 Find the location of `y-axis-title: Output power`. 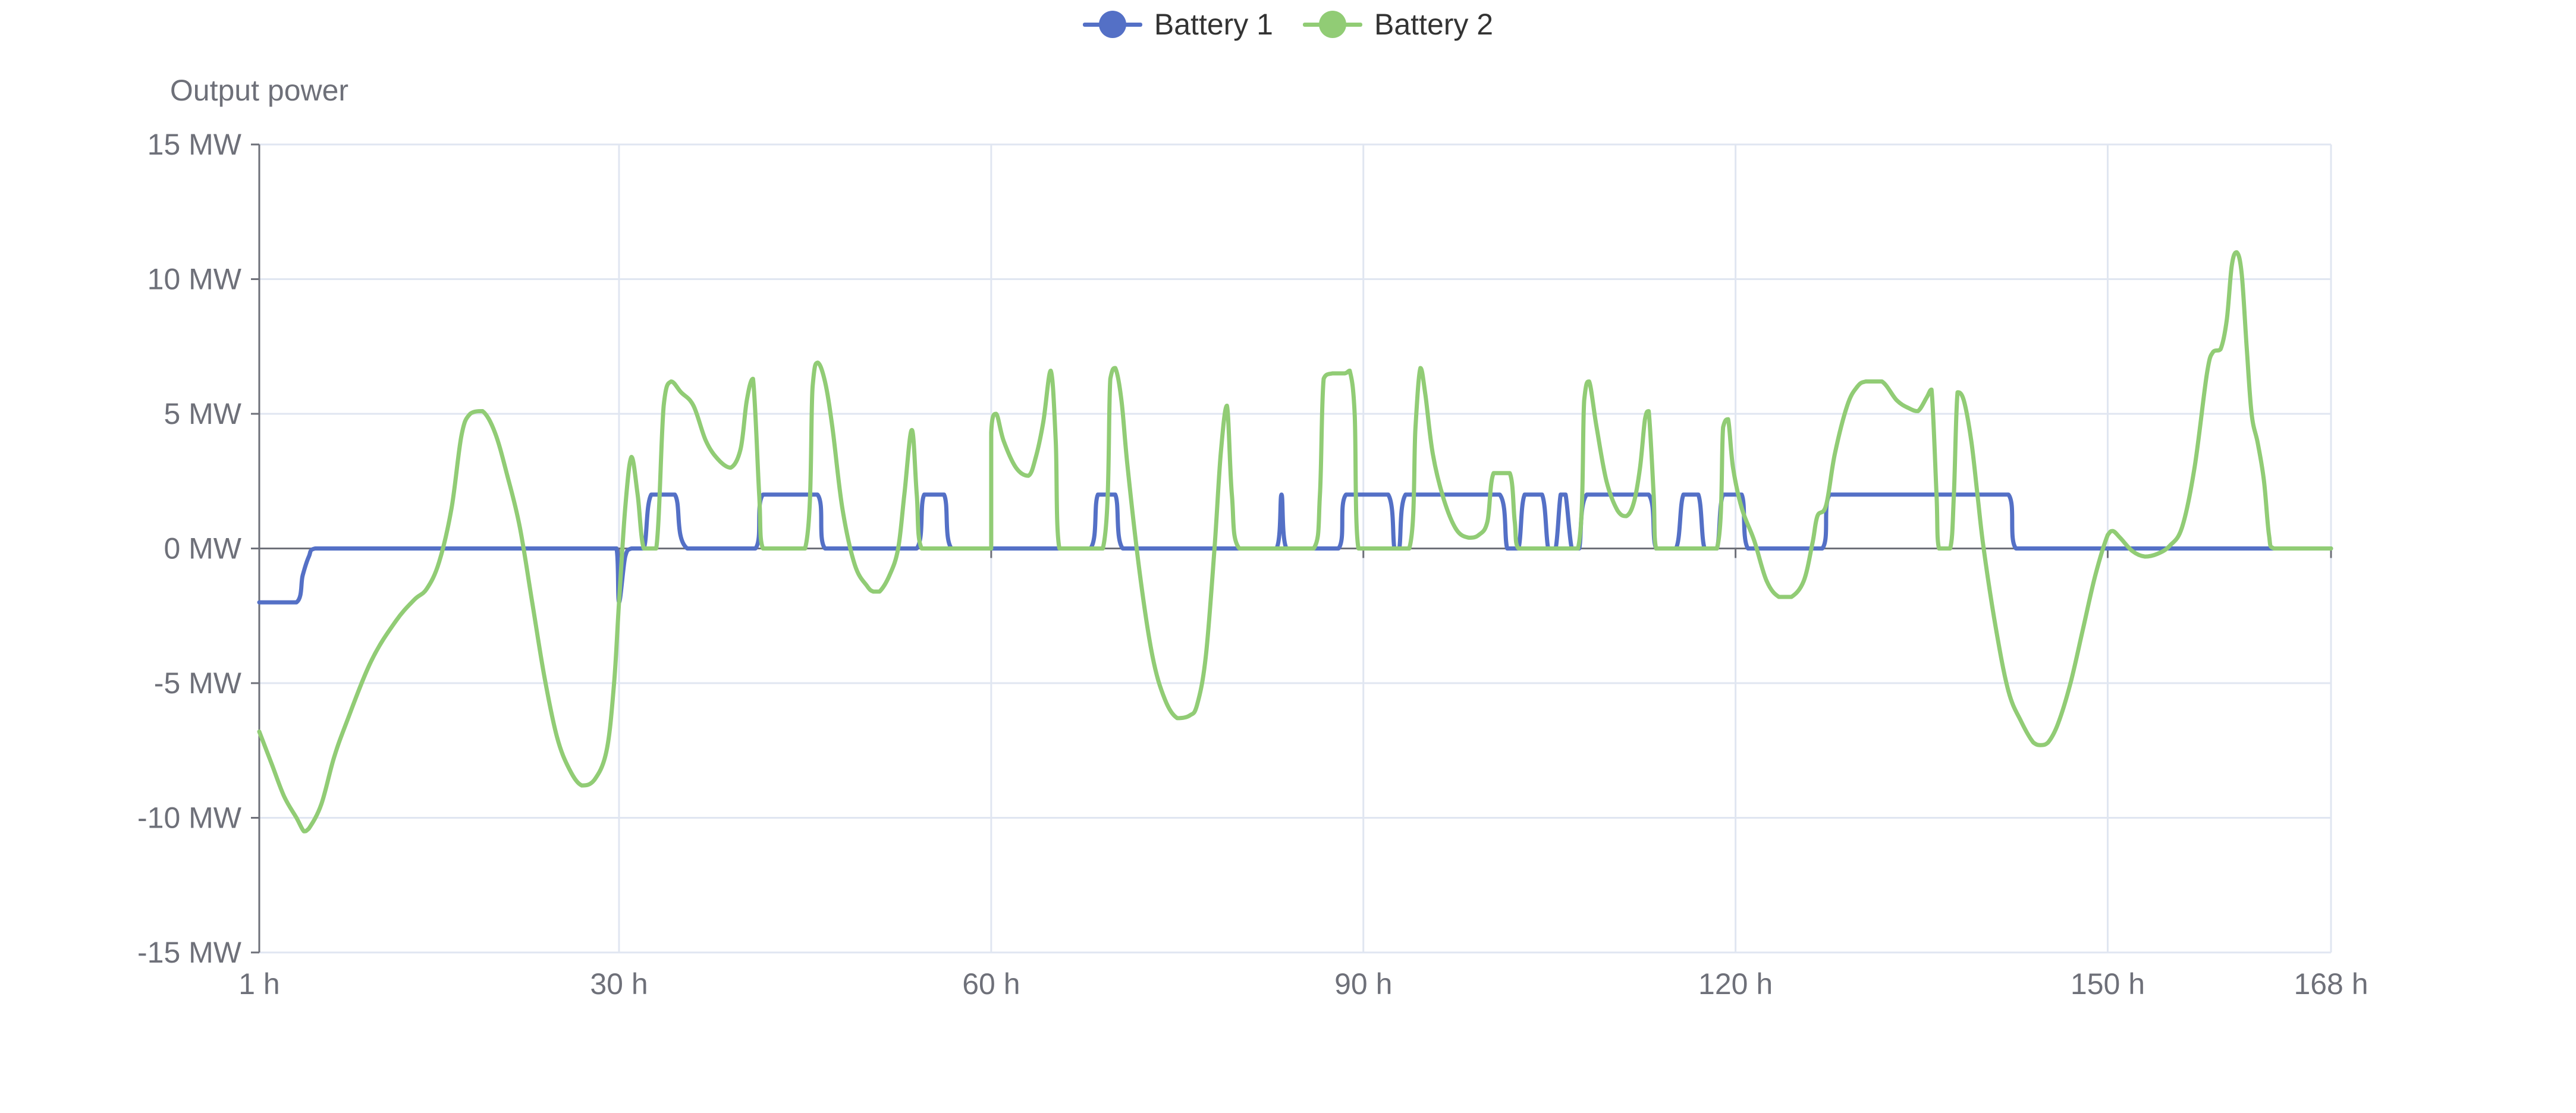

y-axis-title: Output power is located at coordinates (259, 90).